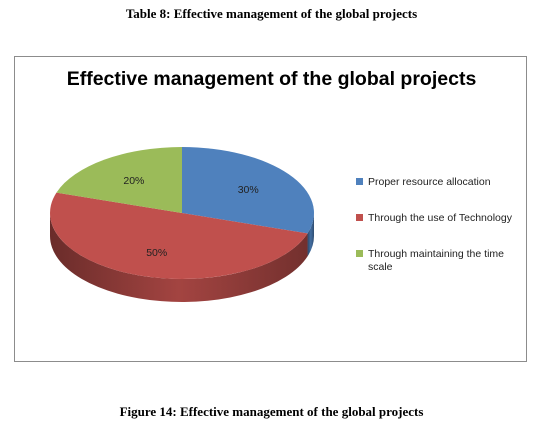 This screenshot has height=434, width=543. I want to click on legend-item-resource-allocation: Proper resource allocation, so click(440, 182).